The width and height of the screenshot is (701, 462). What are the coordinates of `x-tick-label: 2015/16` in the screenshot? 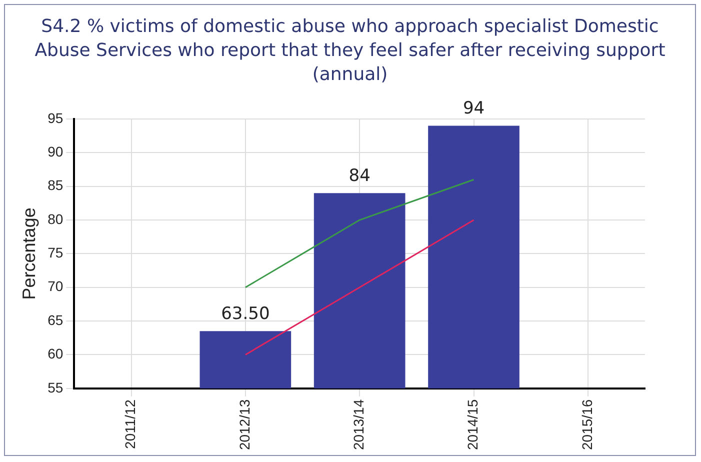 It's located at (586, 424).